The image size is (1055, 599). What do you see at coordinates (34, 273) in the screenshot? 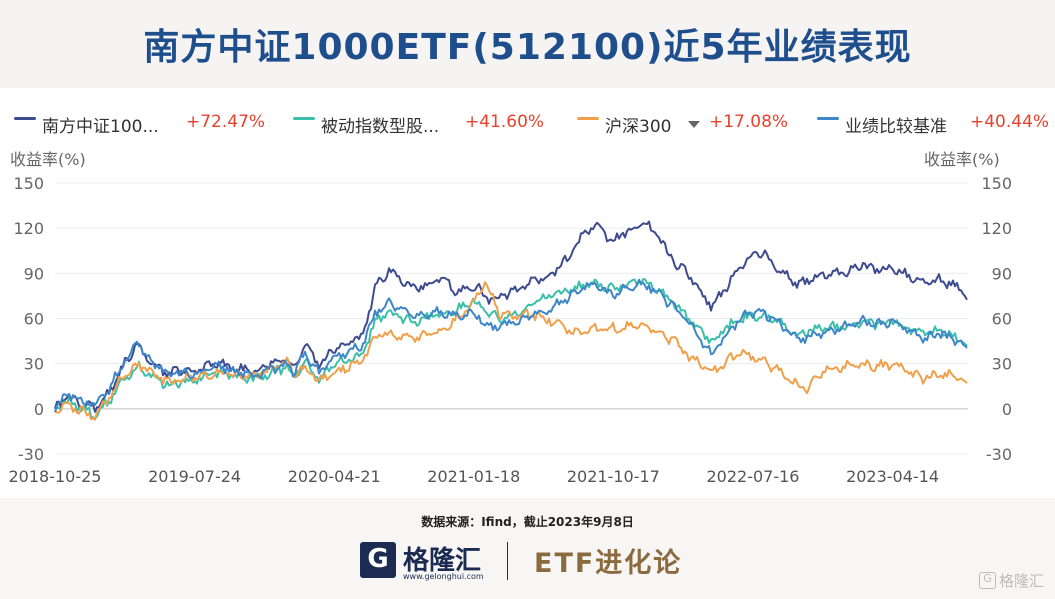
I see `y-tick-left-4: 90` at bounding box center [34, 273].